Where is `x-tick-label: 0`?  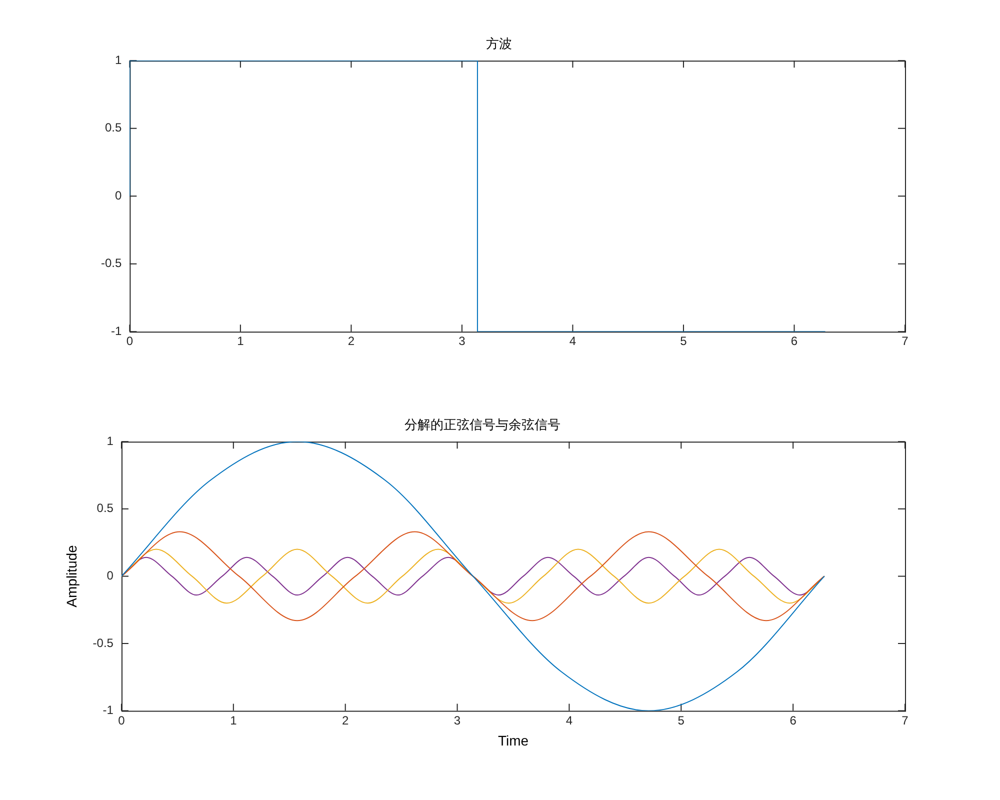
x-tick-label: 0 is located at coordinates (130, 341).